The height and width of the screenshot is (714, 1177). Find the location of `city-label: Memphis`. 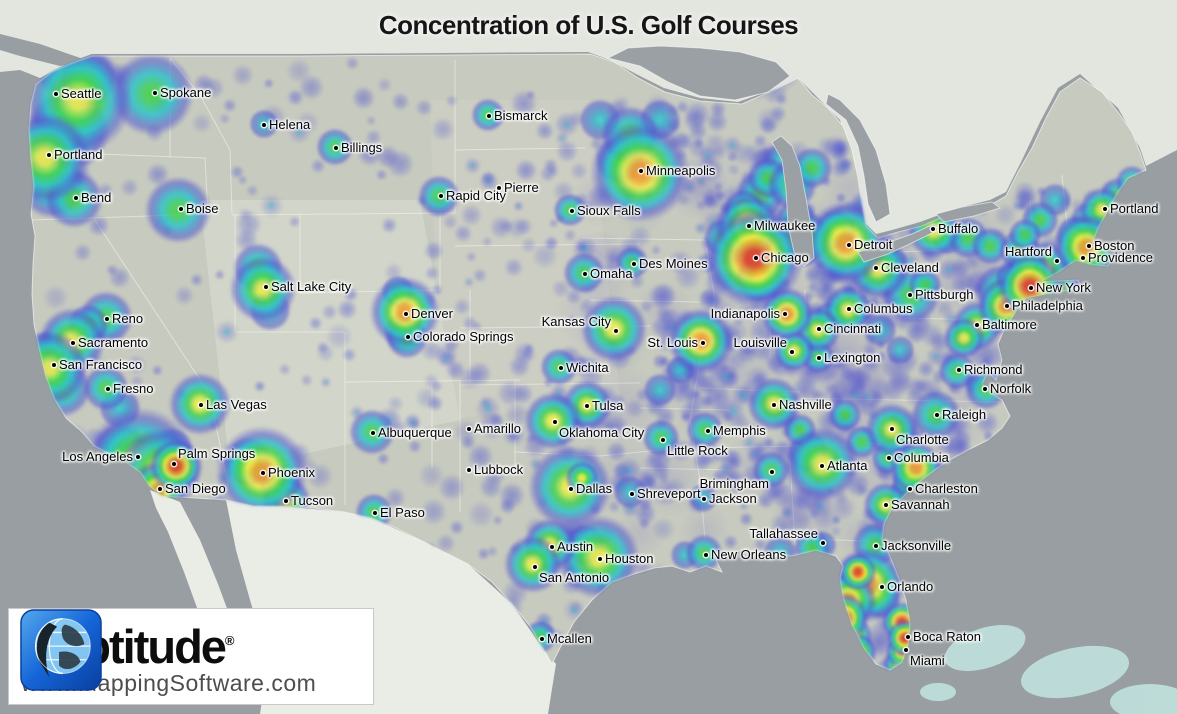

city-label: Memphis is located at coordinates (739, 430).